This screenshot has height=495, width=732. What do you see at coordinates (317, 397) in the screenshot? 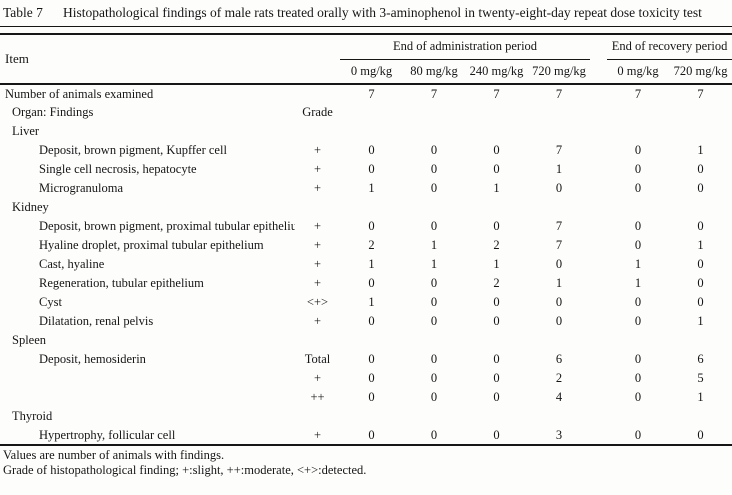
I see `grade-cell: ++` at bounding box center [317, 397].